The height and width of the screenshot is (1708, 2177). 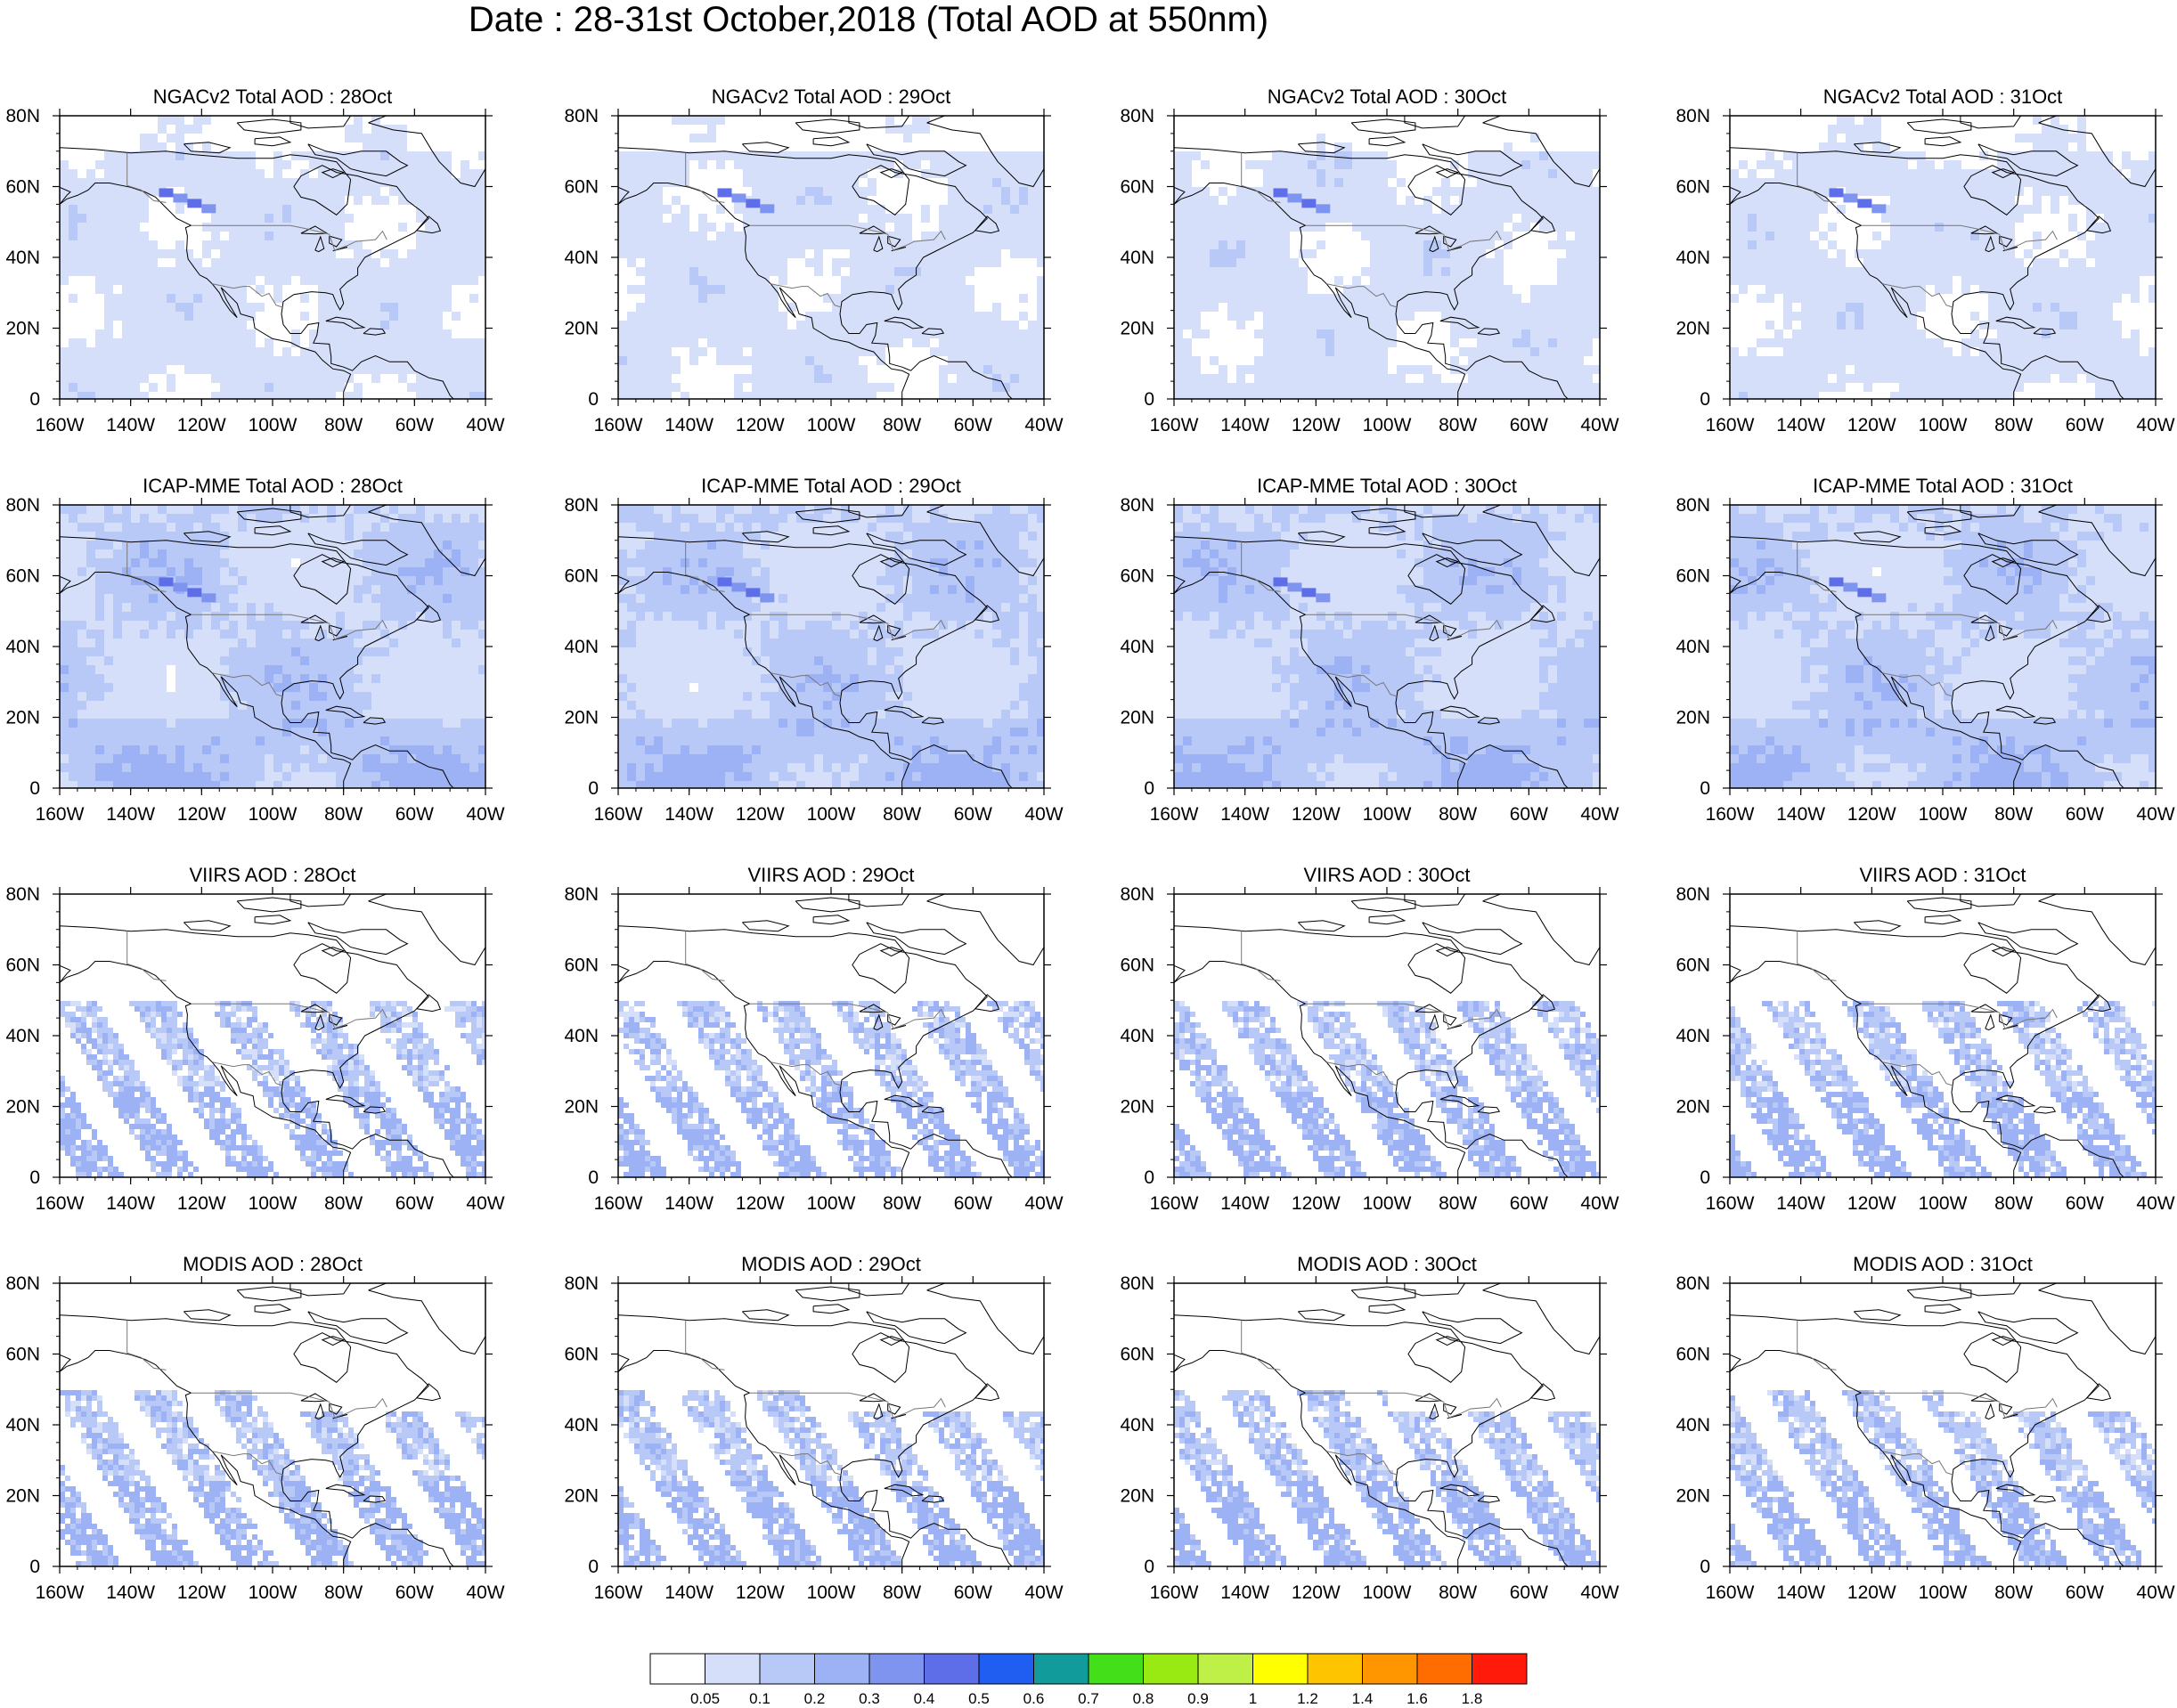 I want to click on colorbar-label: 1.6, so click(x=1417, y=1697).